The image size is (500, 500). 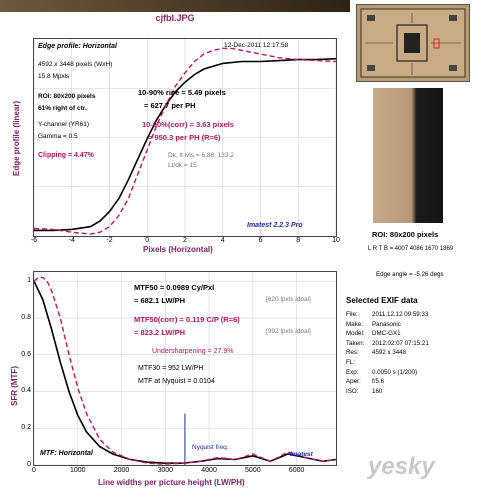 What do you see at coordinates (34, 470) in the screenshot?
I see `mtf-x-tick-0: 0` at bounding box center [34, 470].